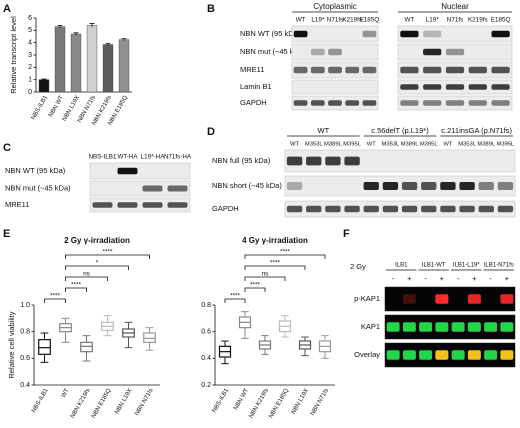  What do you see at coordinates (87, 274) in the screenshot?
I see `significance-label: ns` at bounding box center [87, 274].